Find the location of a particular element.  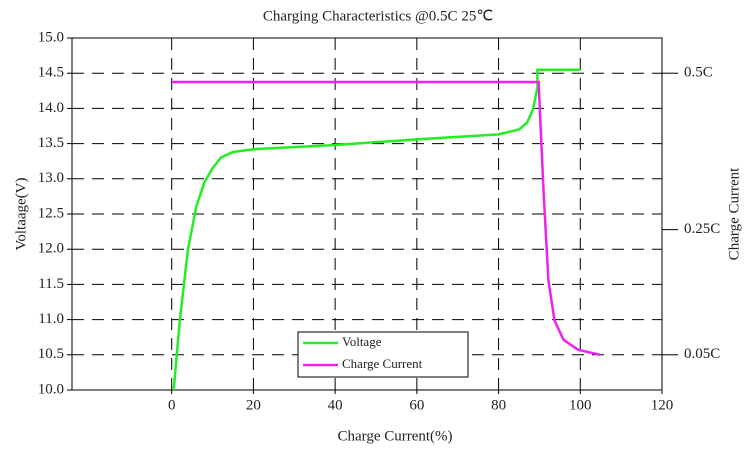

y2-tick-label: 0.25C is located at coordinates (702, 229).